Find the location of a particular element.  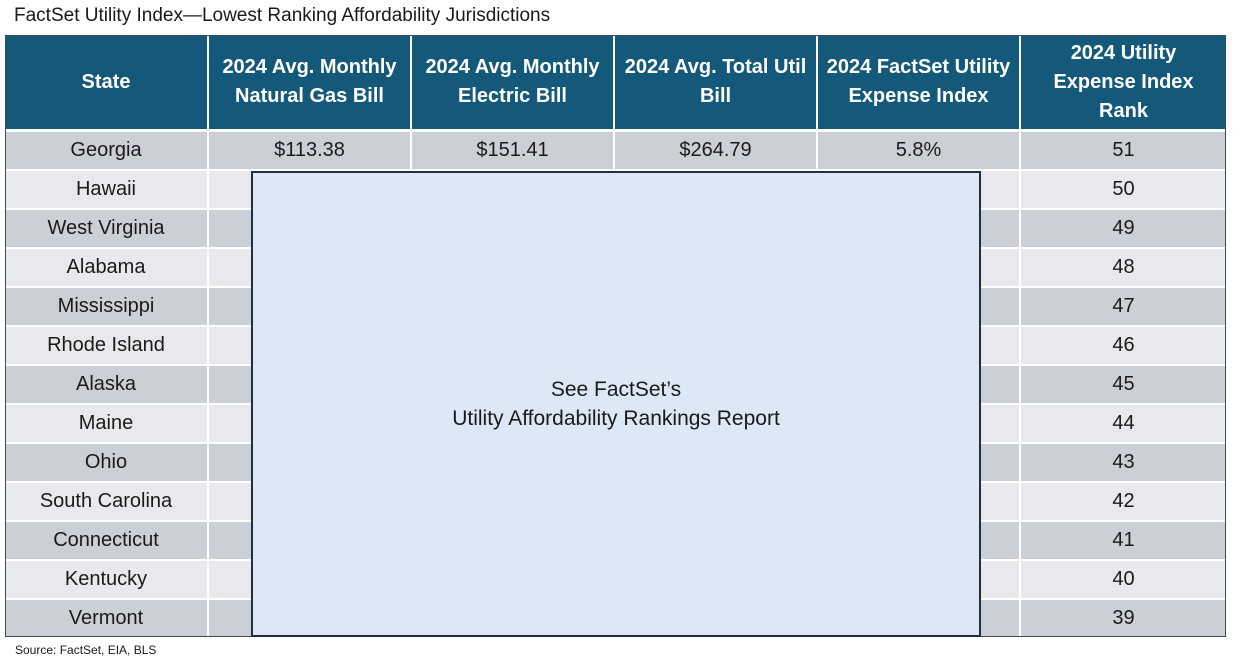

rank-cell: 43 is located at coordinates (1123, 463).